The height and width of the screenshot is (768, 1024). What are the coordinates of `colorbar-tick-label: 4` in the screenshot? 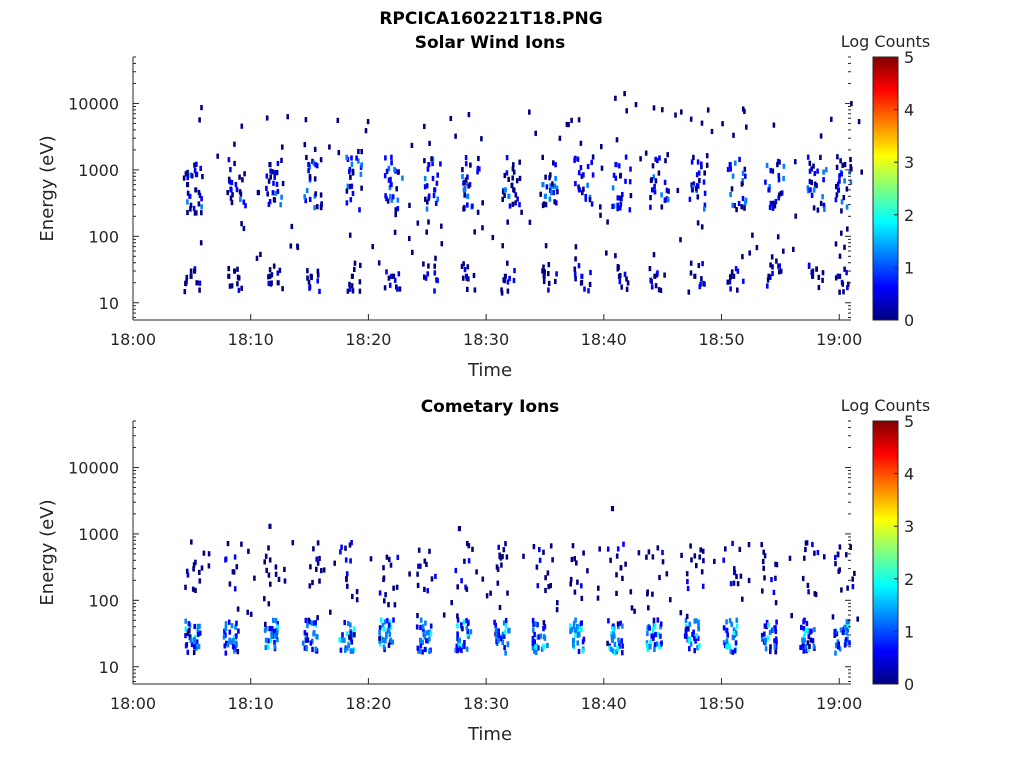 It's located at (909, 110).